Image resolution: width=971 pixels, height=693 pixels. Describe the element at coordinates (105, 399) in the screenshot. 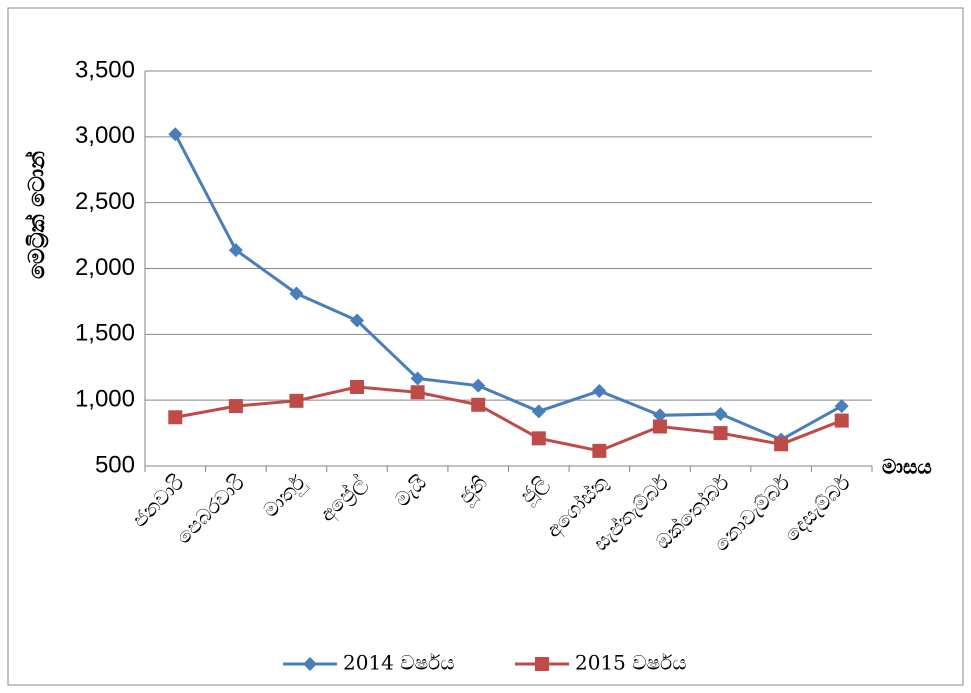

I see `y-tick-label: 1,000` at that location.